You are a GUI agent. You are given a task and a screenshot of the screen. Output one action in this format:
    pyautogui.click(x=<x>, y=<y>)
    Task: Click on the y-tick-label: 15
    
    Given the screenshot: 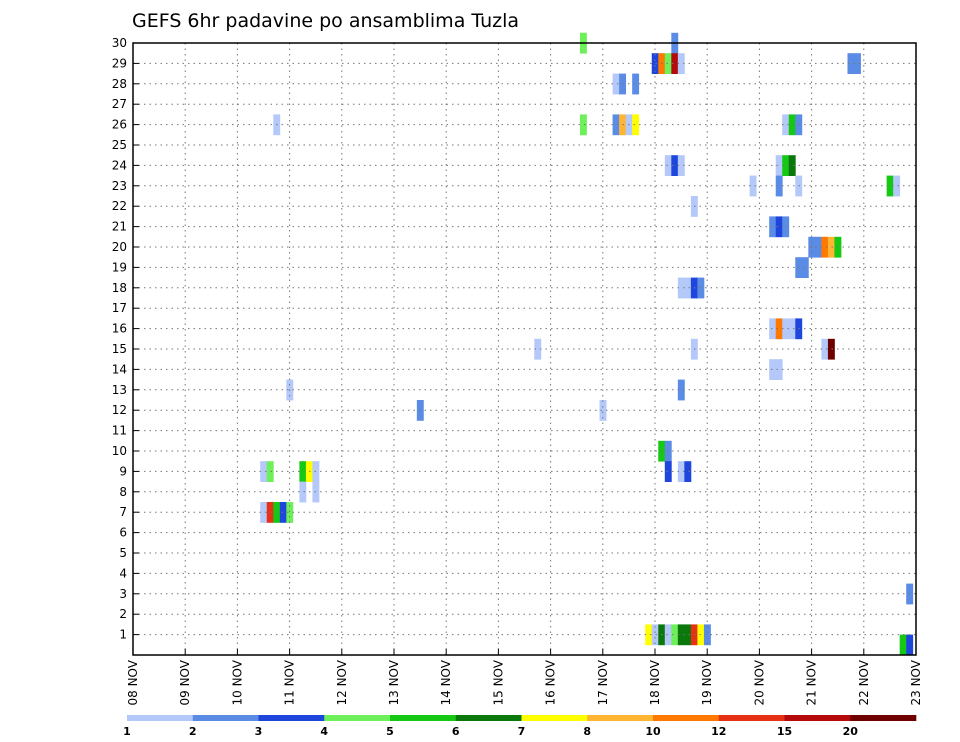 What is the action you would take?
    pyautogui.click(x=119, y=349)
    